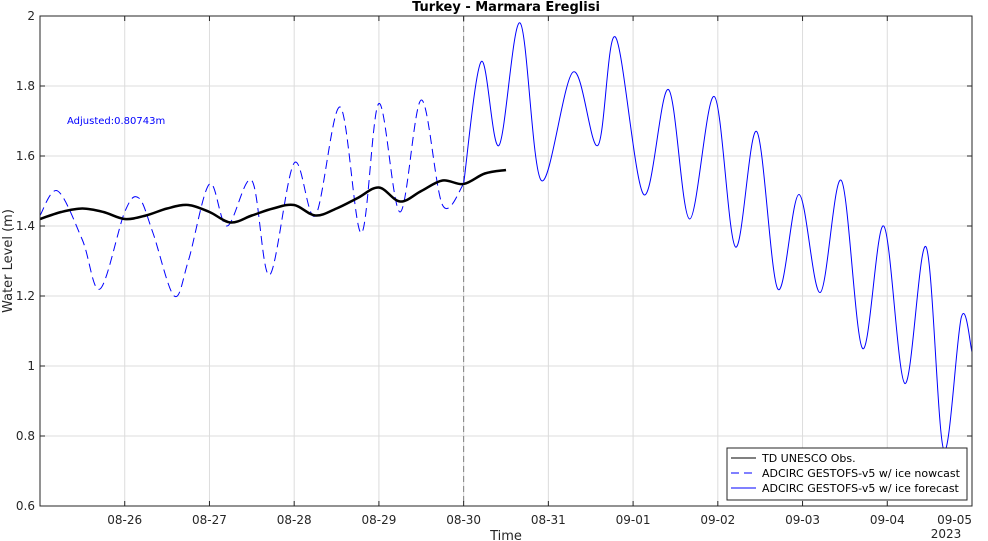 The height and width of the screenshot is (541, 988). I want to click on y-tick-label: 1.8, so click(25, 86).